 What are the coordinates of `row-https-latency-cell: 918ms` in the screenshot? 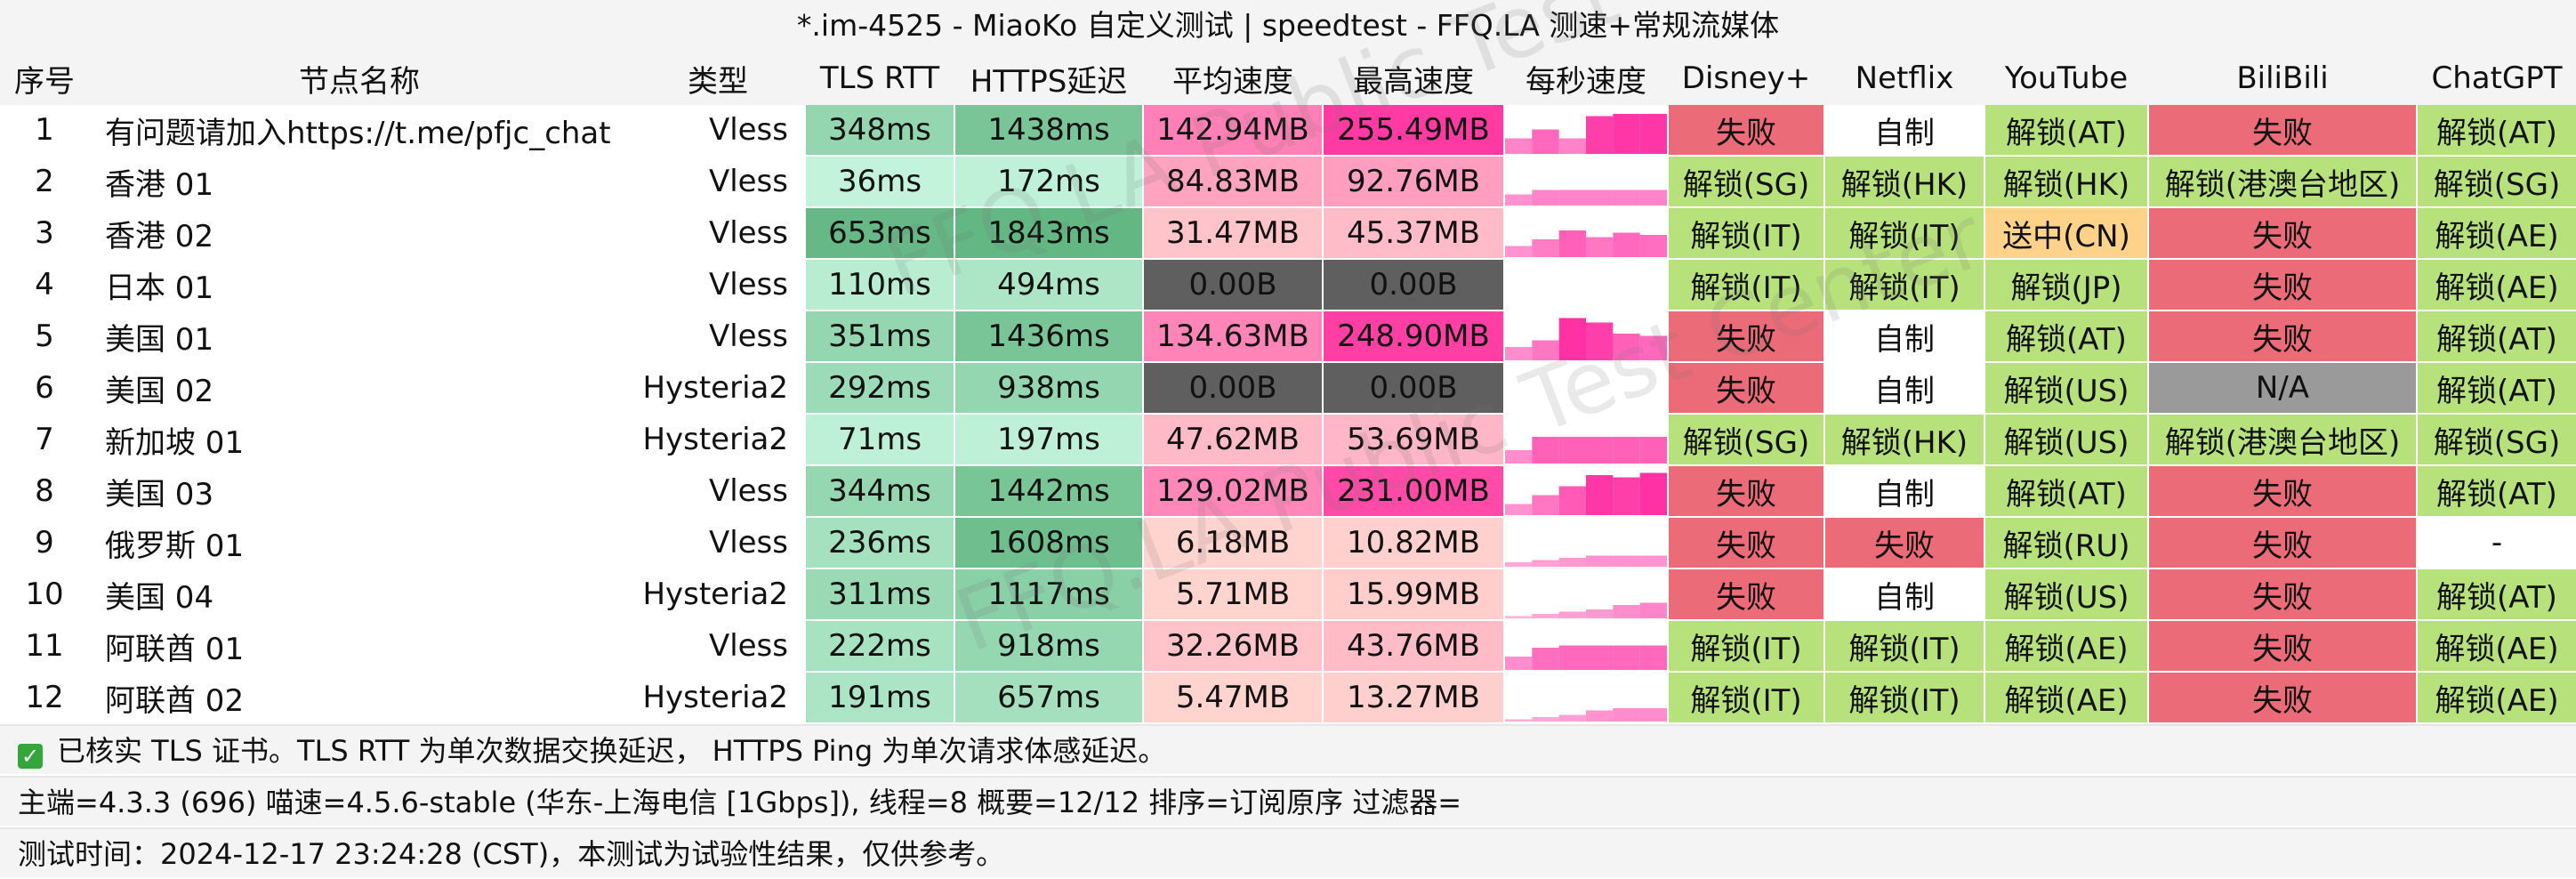 It's located at (1049, 646).